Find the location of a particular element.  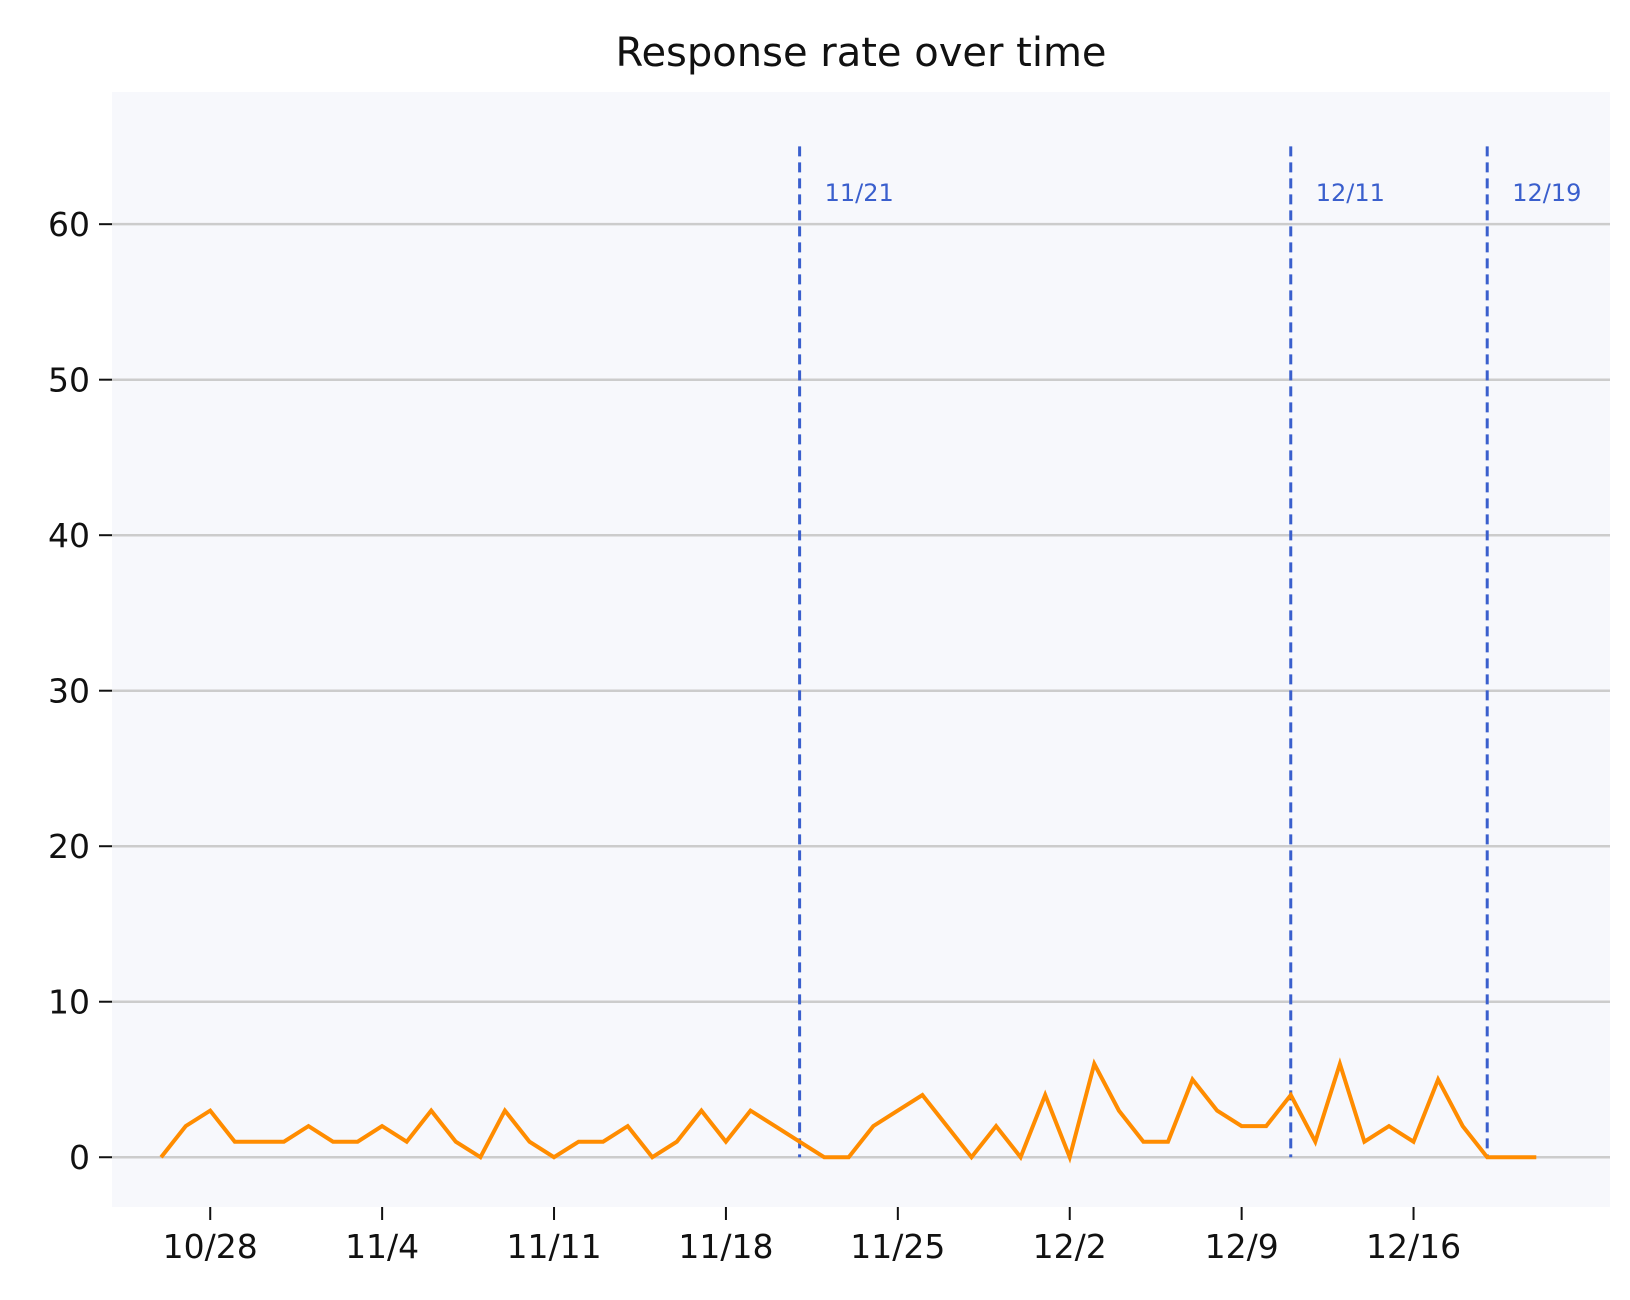

annotation-label: 11/21 is located at coordinates (859, 193).